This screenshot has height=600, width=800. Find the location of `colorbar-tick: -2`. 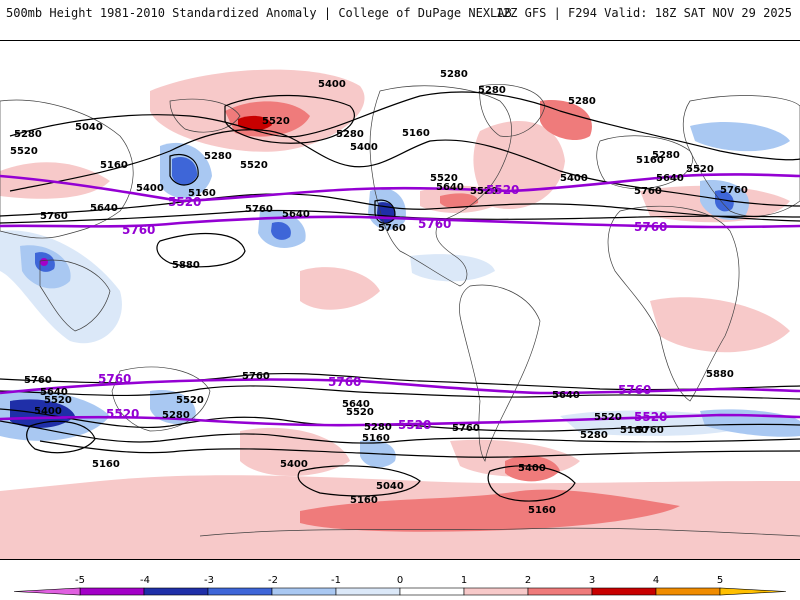

colorbar-tick: -2 is located at coordinates (273, 580).